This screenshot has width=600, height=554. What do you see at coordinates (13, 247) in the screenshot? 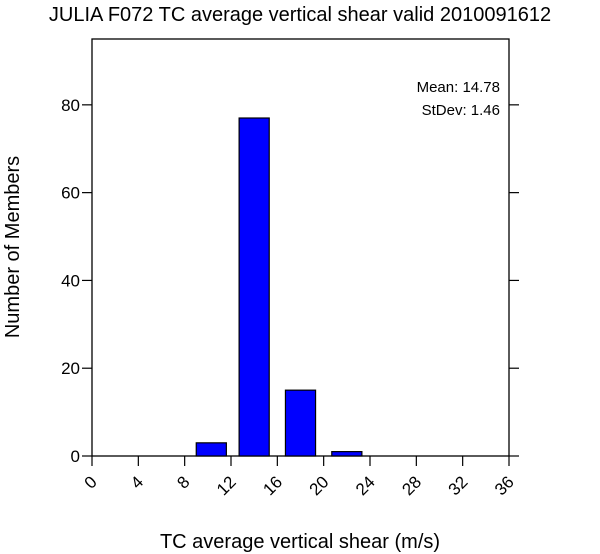
I see `y-axis-label: Number of Members` at bounding box center [13, 247].